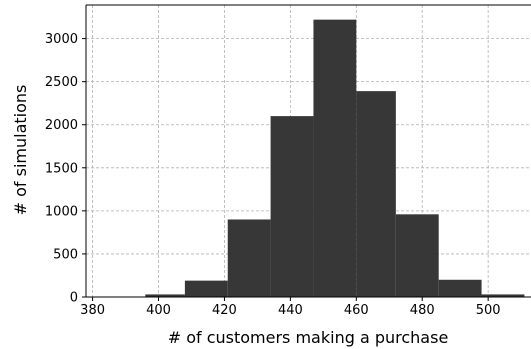 The image size is (531, 349). Describe the element at coordinates (158, 310) in the screenshot. I see `x-tick-label: 400` at that location.